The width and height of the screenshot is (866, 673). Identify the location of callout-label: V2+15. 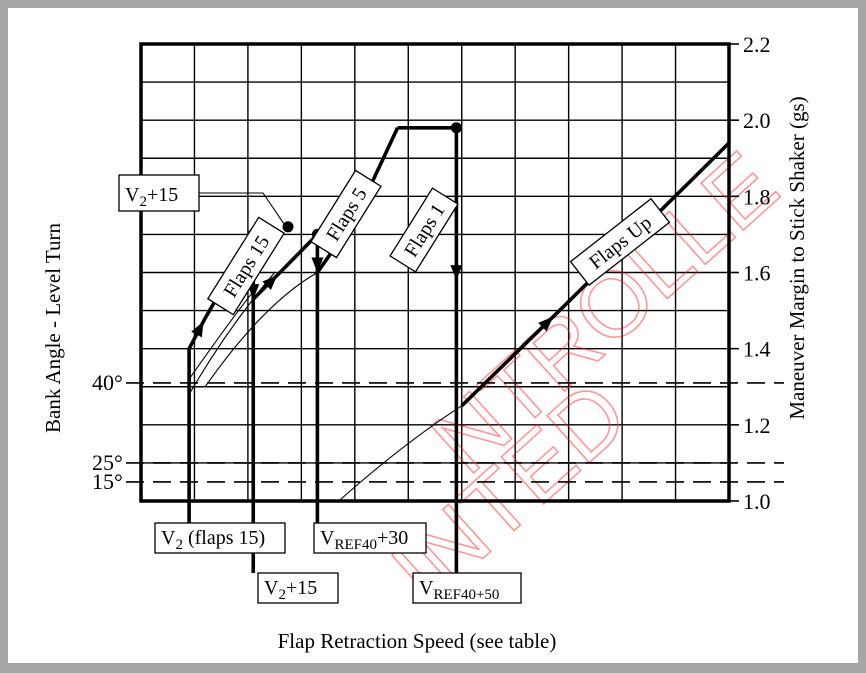
(151, 197).